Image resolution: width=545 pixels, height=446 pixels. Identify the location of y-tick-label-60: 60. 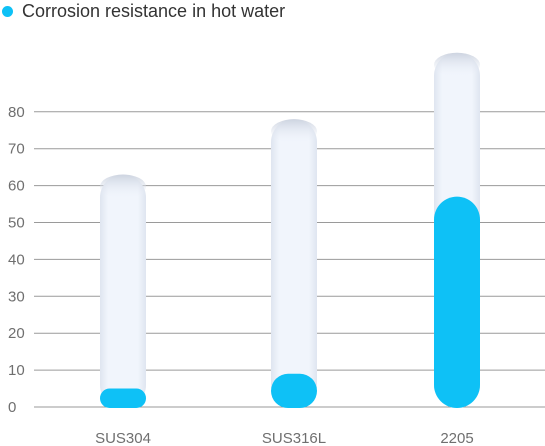
(16, 186).